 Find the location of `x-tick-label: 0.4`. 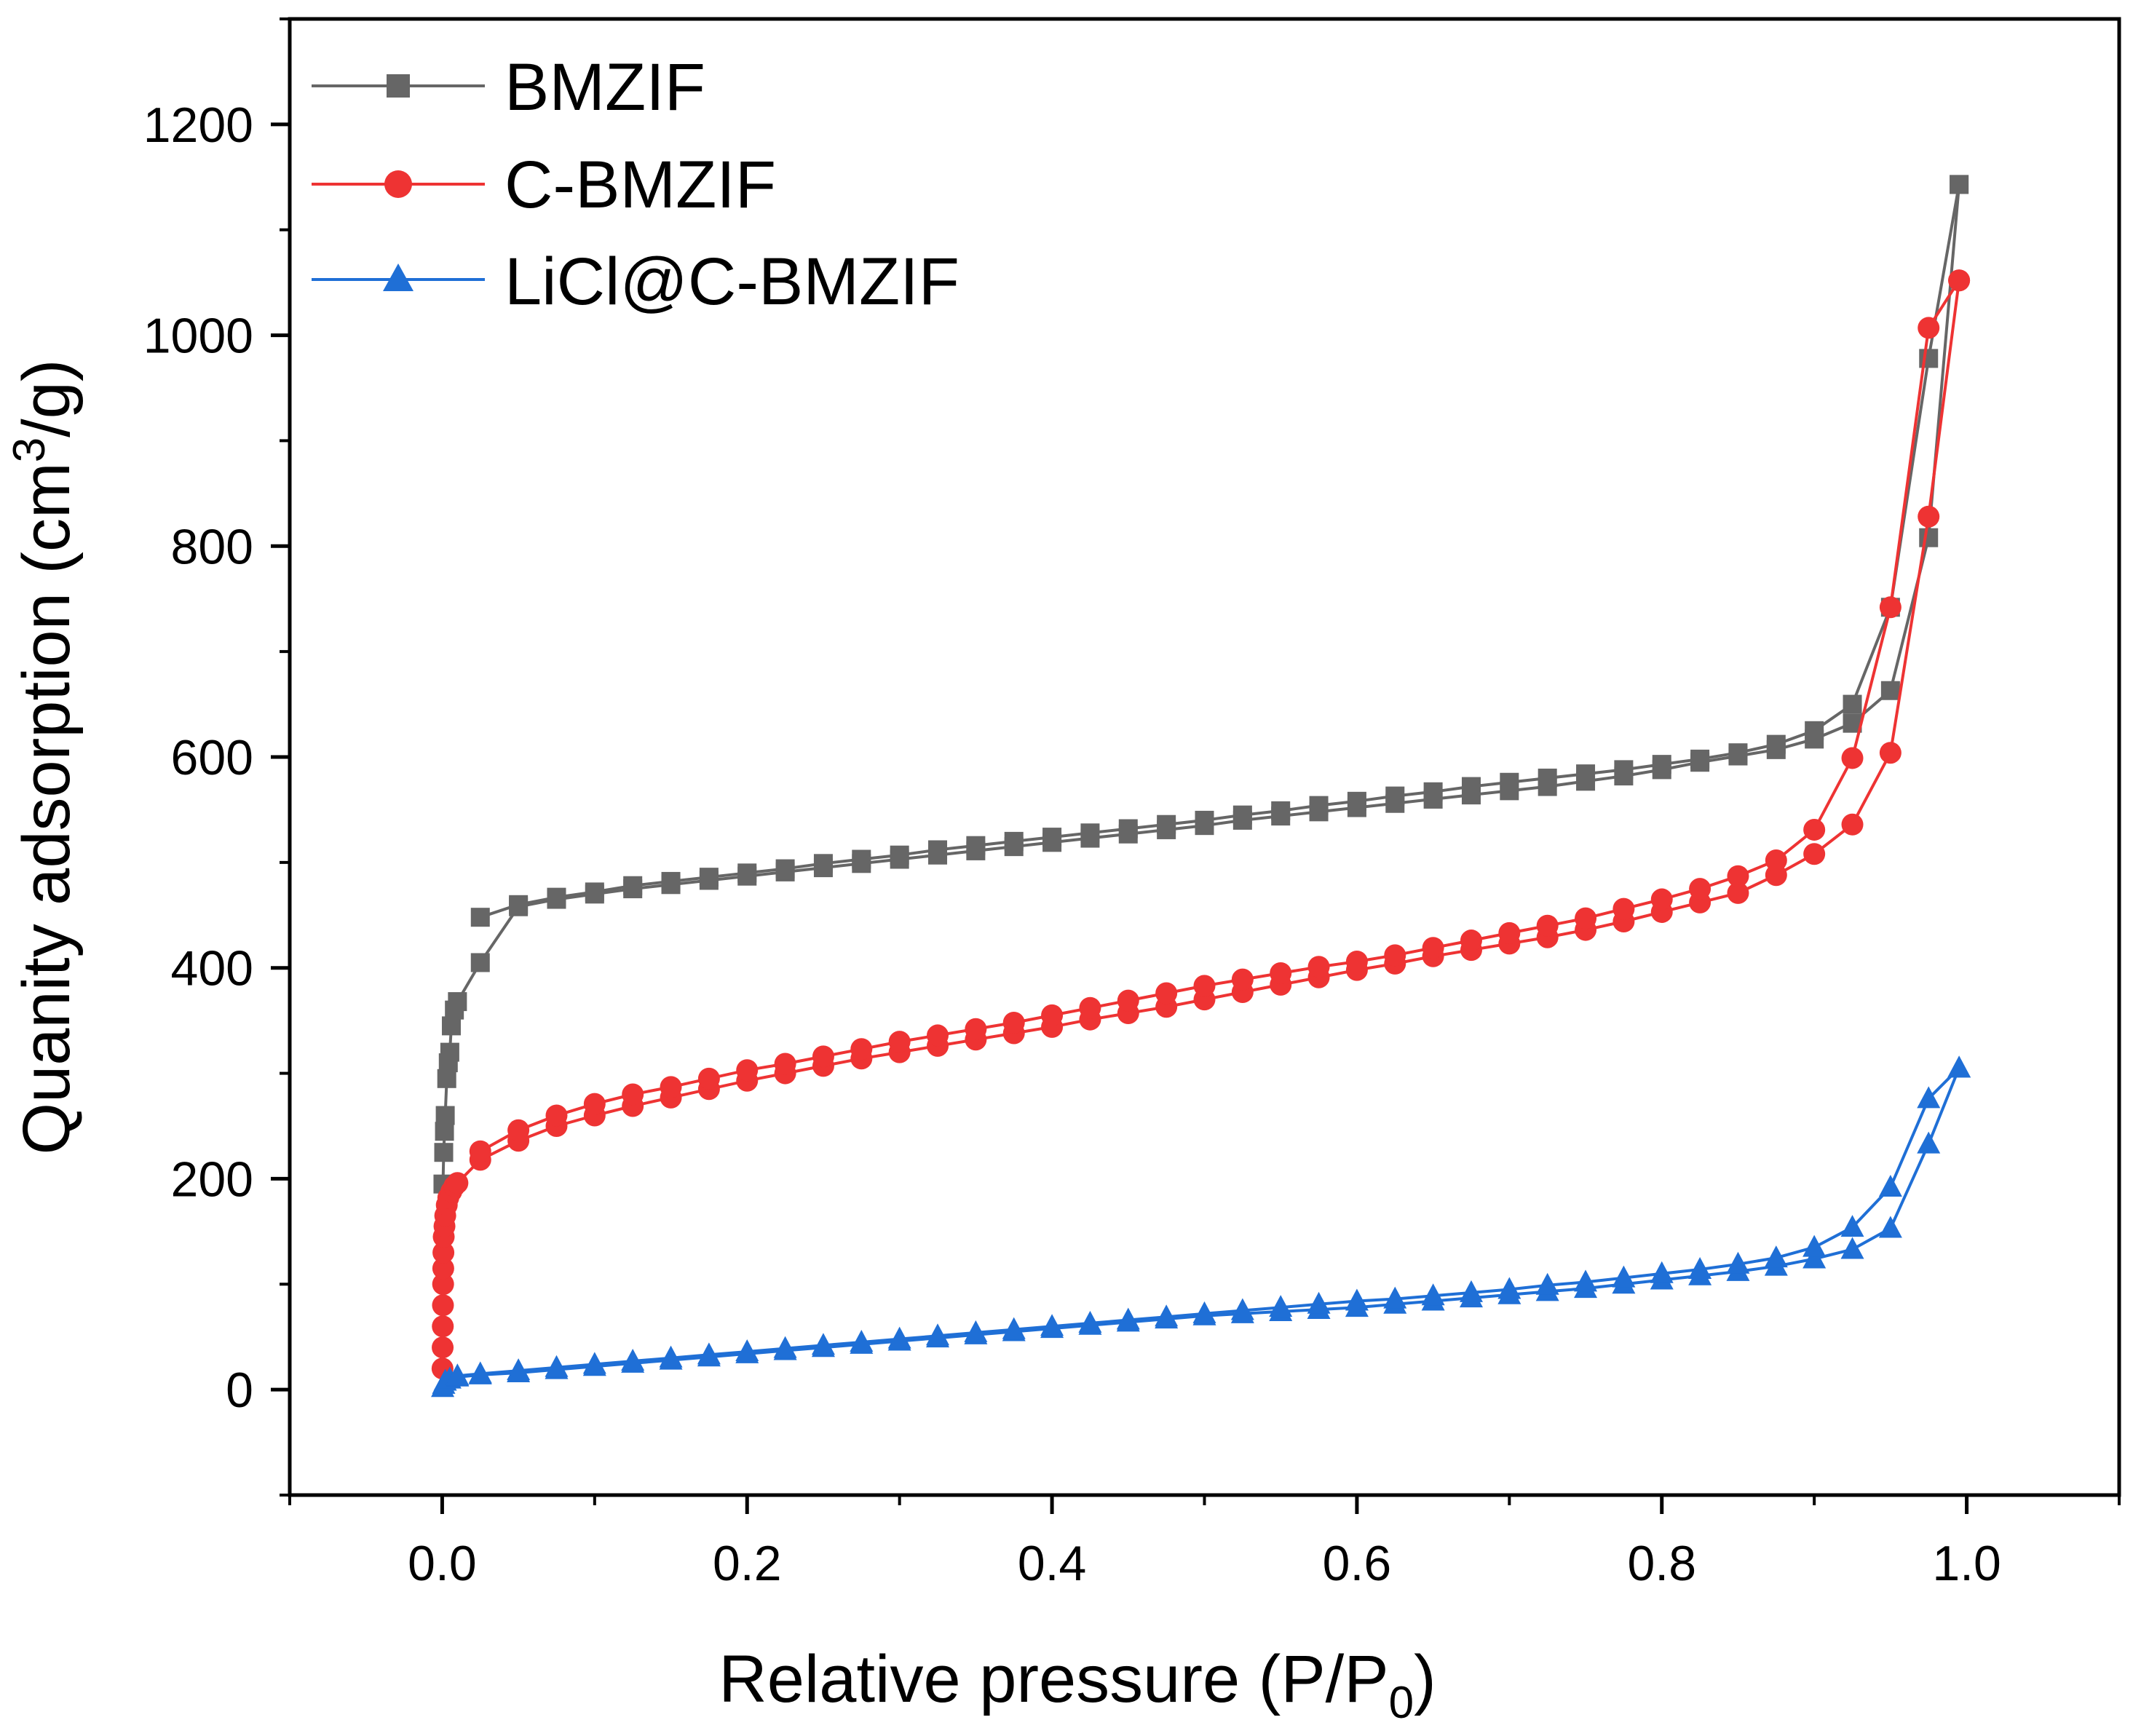

x-tick-label: 0.4 is located at coordinates (1052, 1563).